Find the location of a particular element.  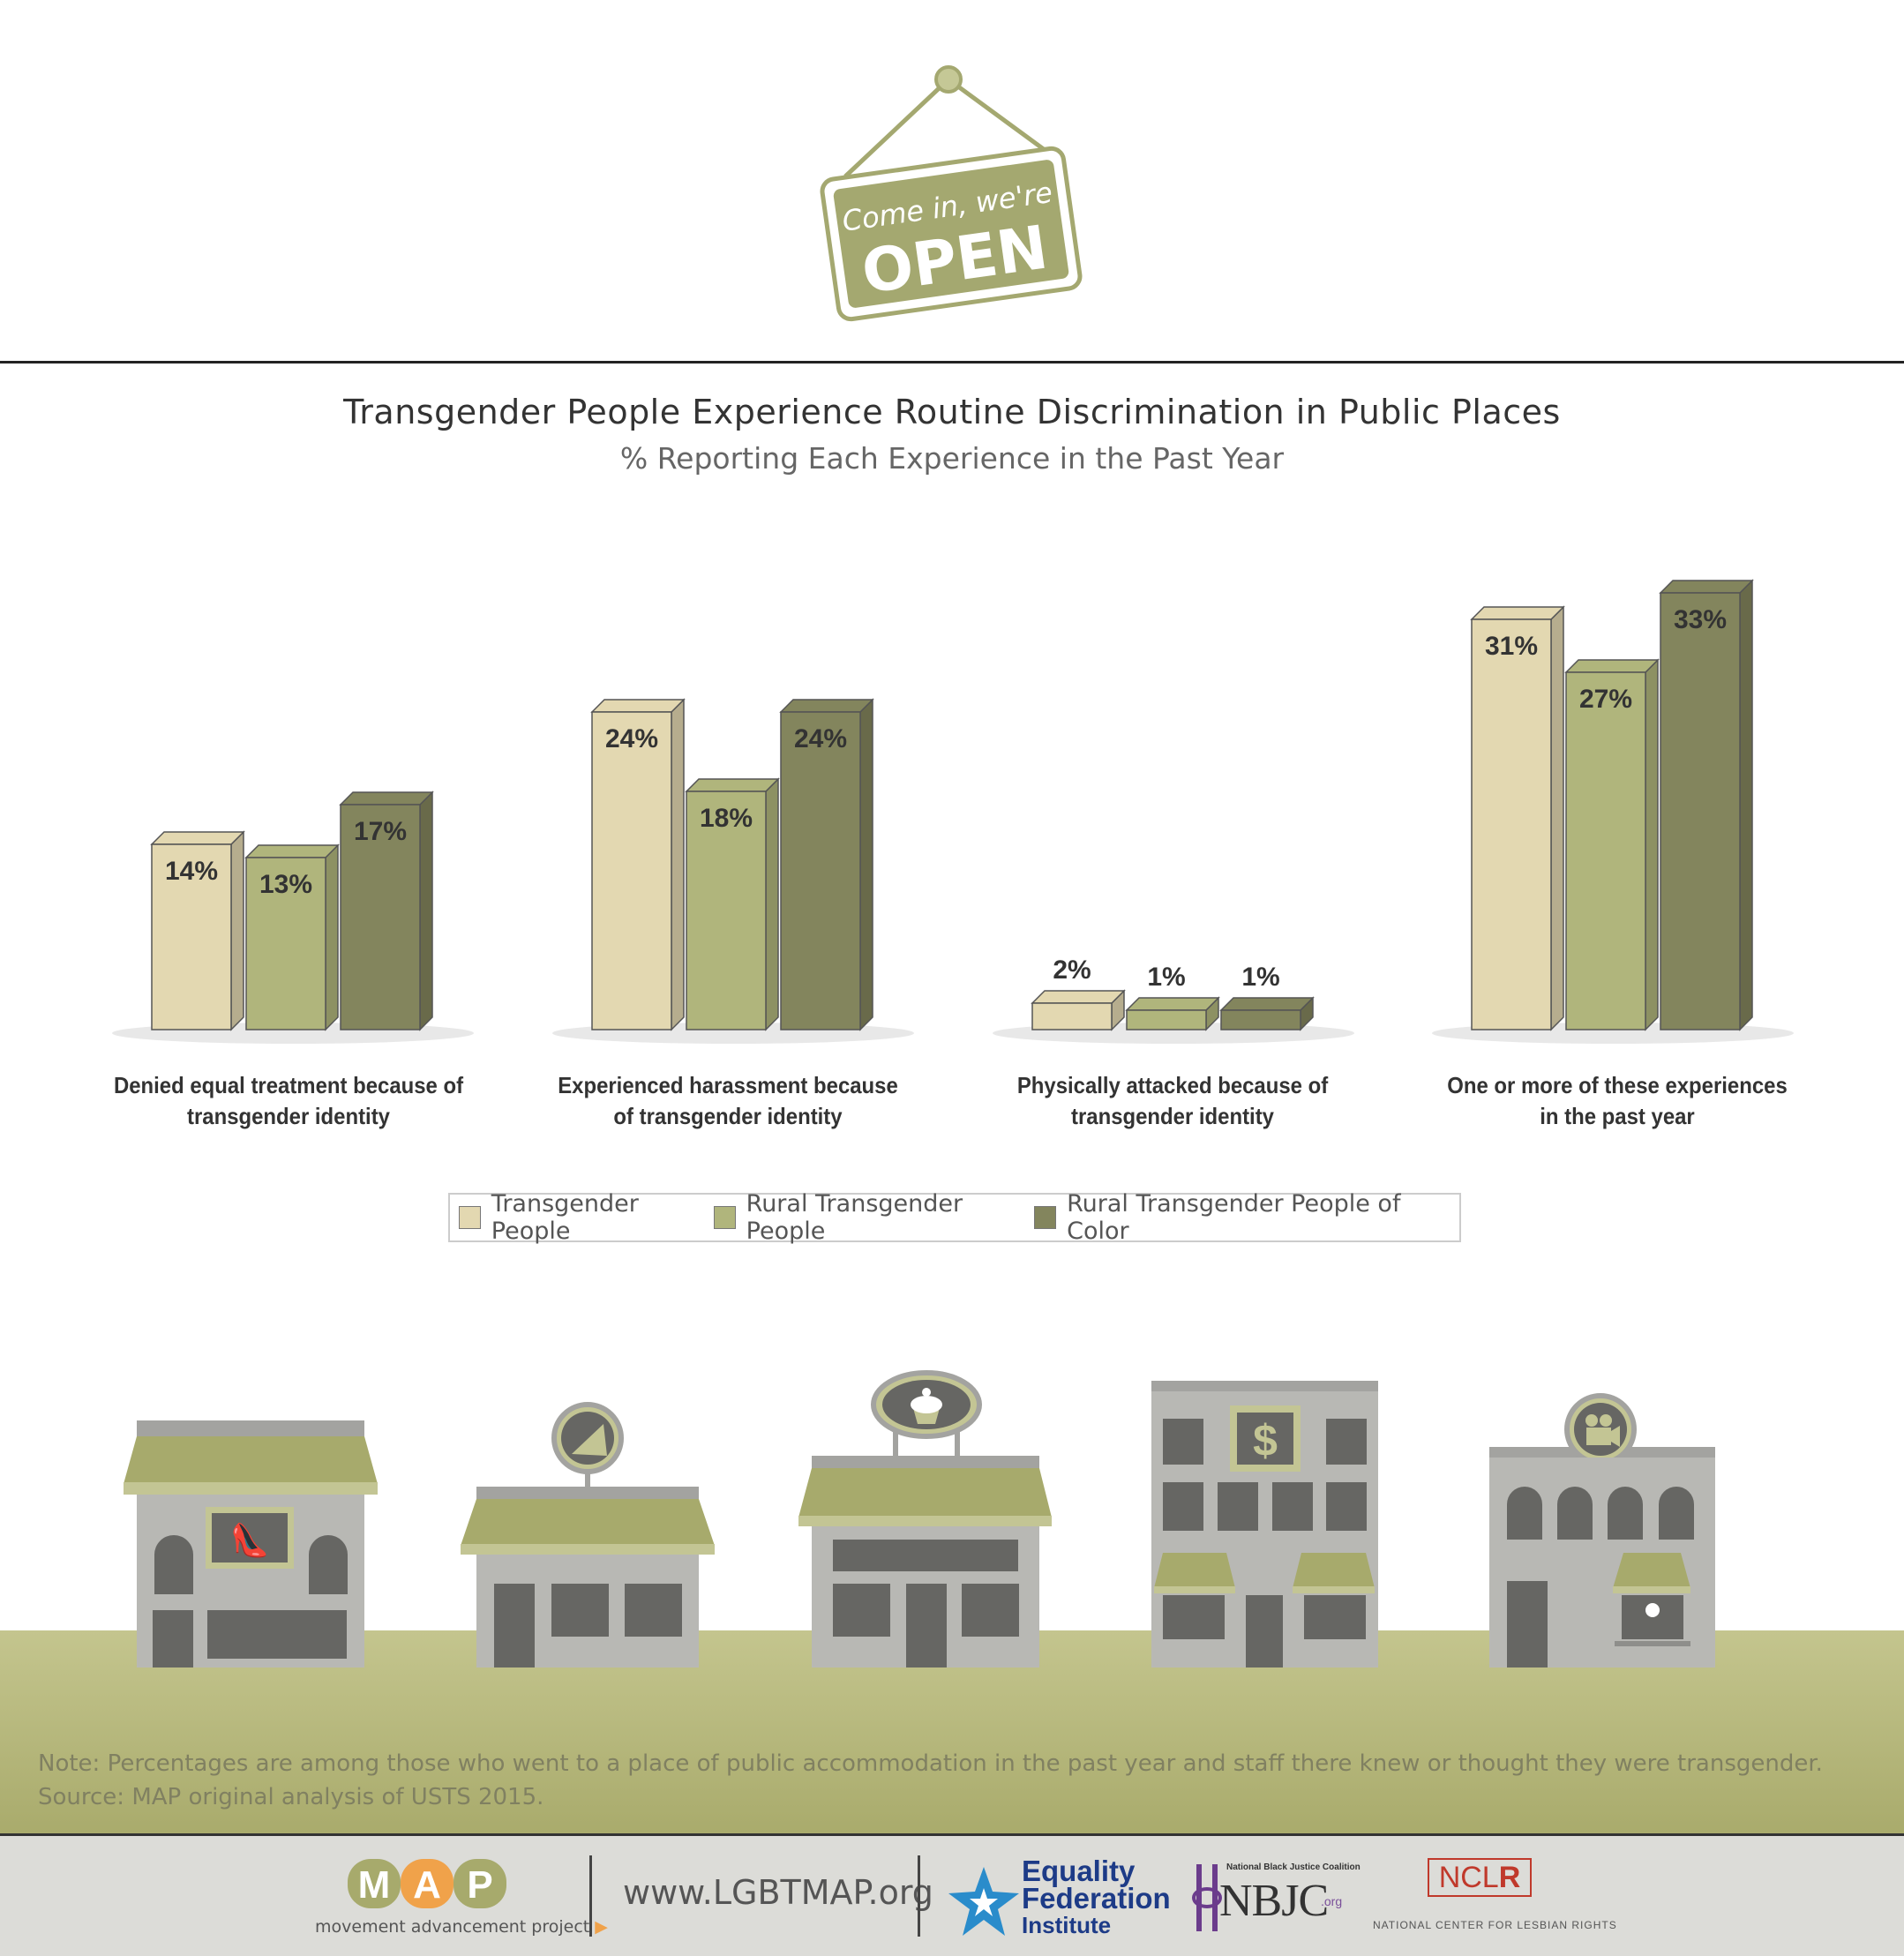

map-logo-a: A is located at coordinates (427, 1885).